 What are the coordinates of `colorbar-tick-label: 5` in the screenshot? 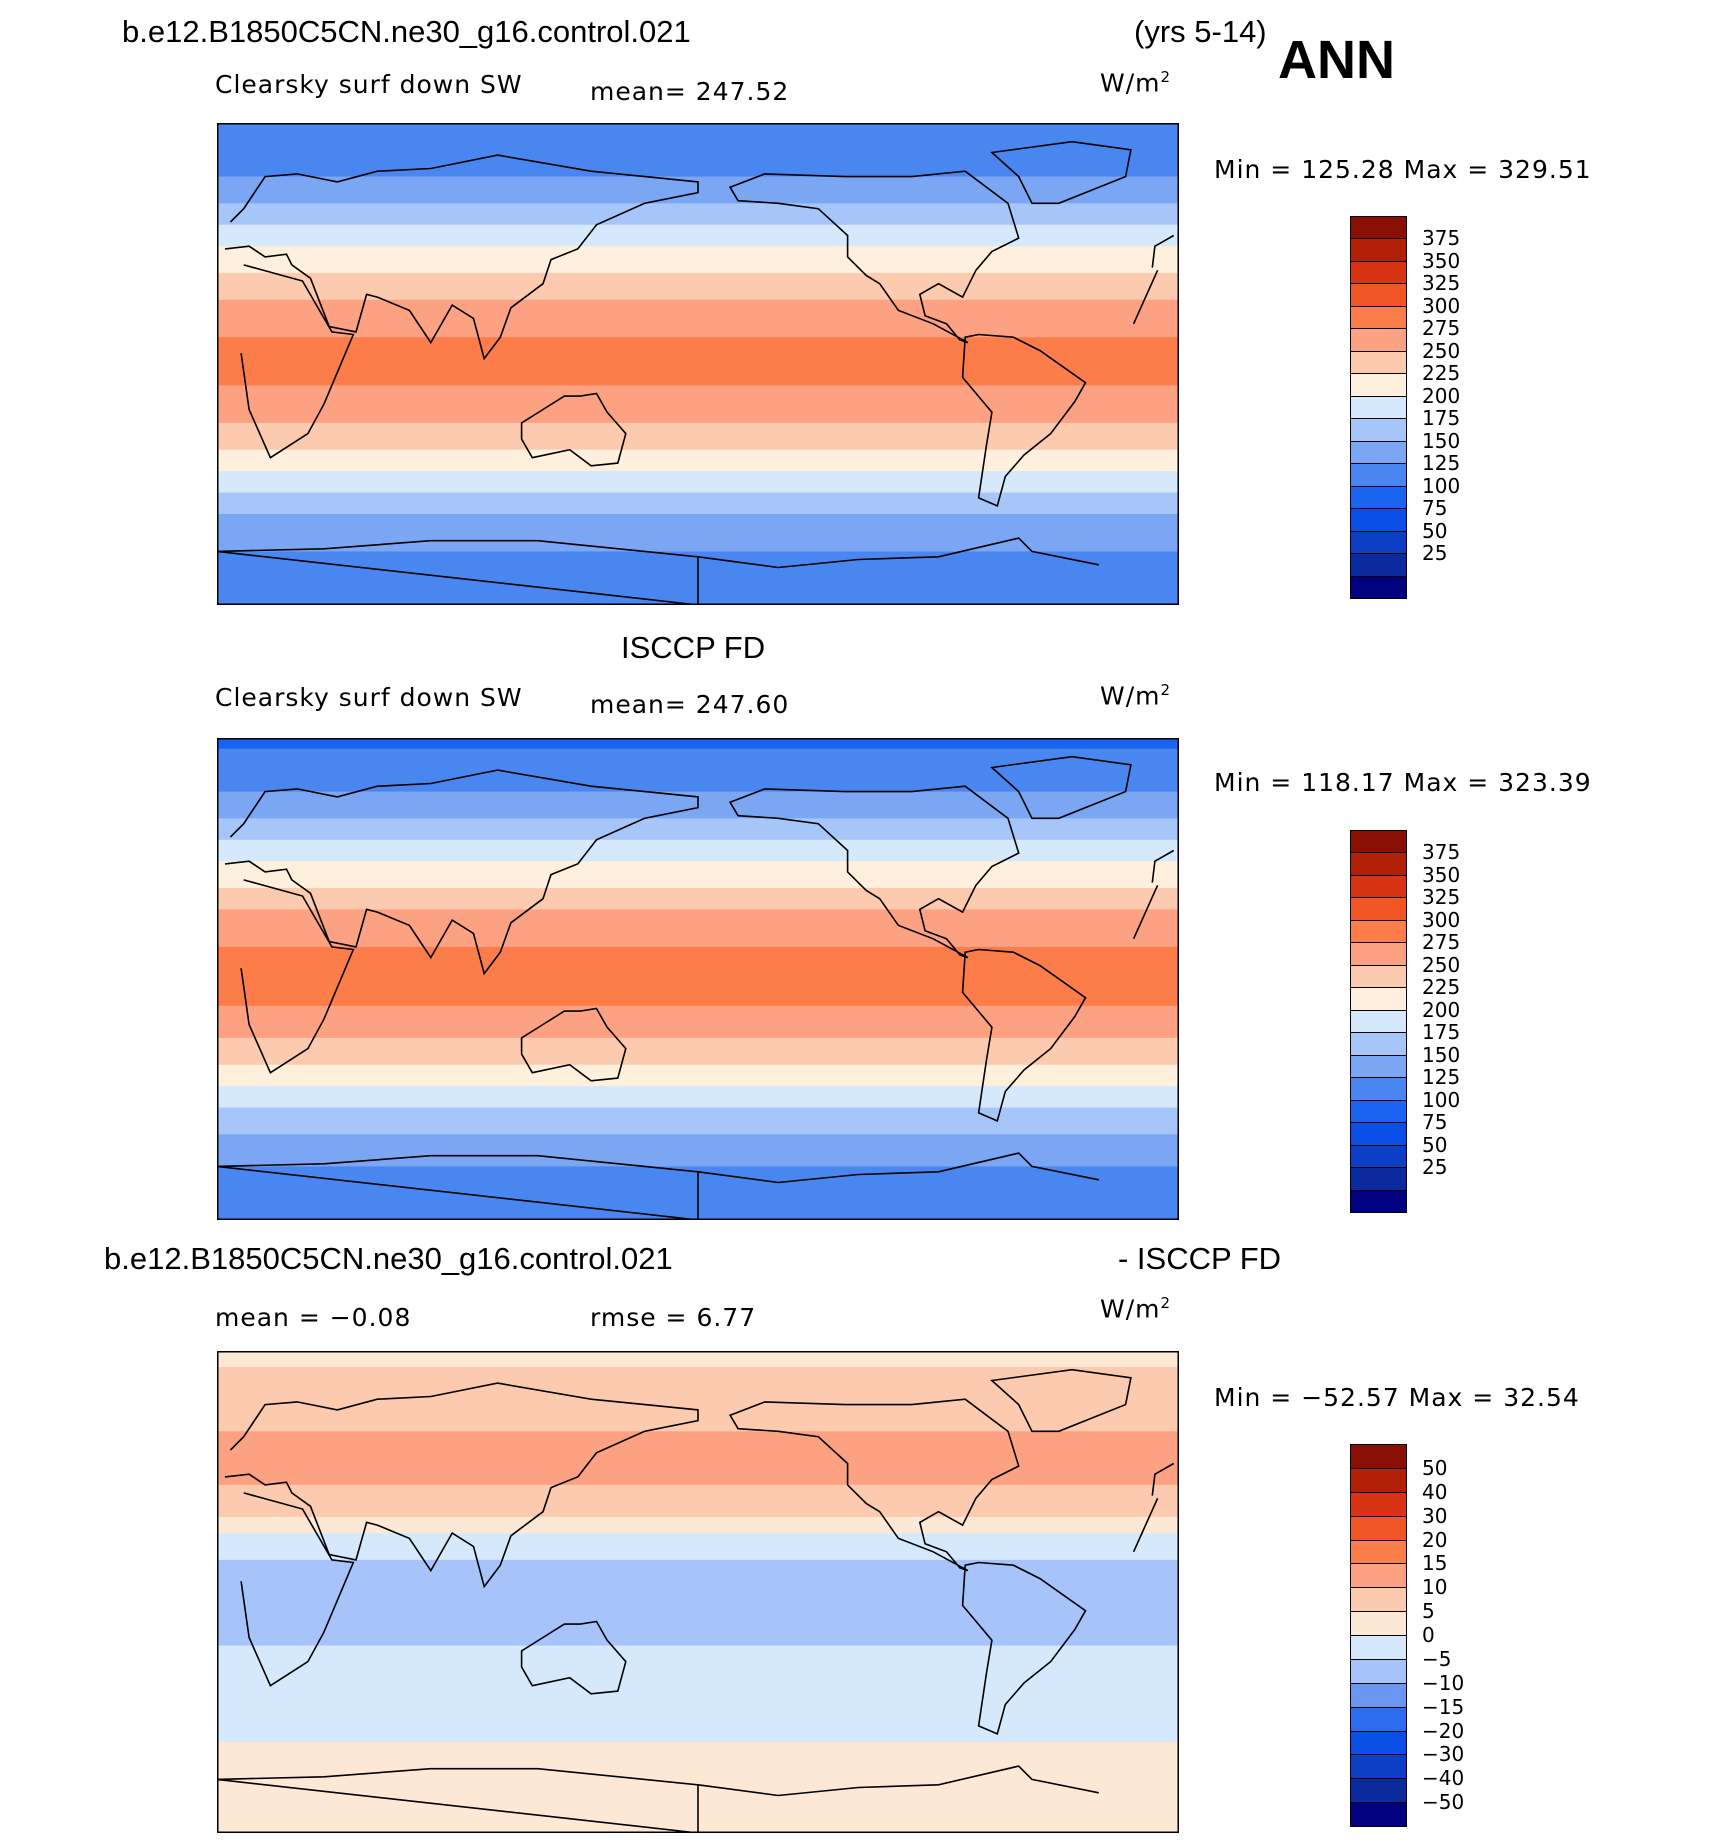 It's located at (1428, 1611).